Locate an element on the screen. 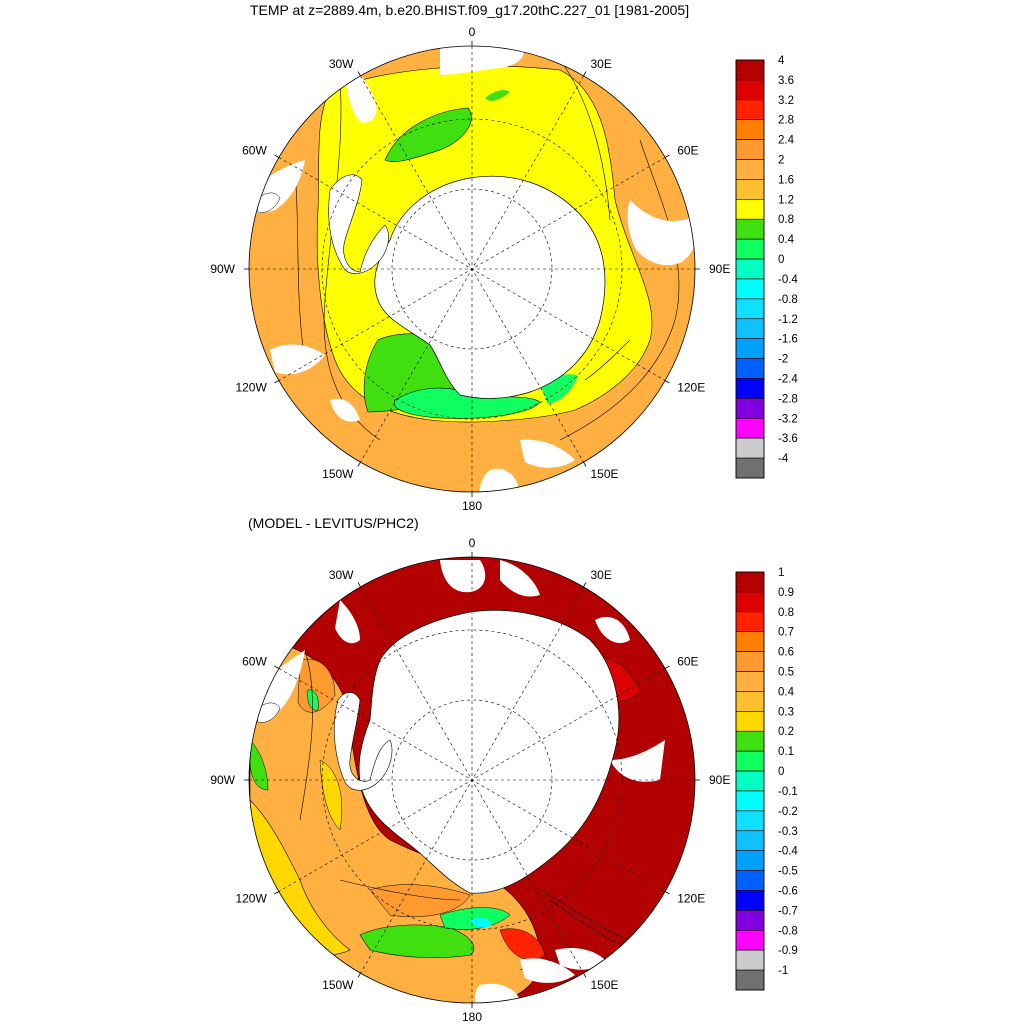 This screenshot has width=1024, height=1024. colorbar-label: 2.4 is located at coordinates (786, 141).